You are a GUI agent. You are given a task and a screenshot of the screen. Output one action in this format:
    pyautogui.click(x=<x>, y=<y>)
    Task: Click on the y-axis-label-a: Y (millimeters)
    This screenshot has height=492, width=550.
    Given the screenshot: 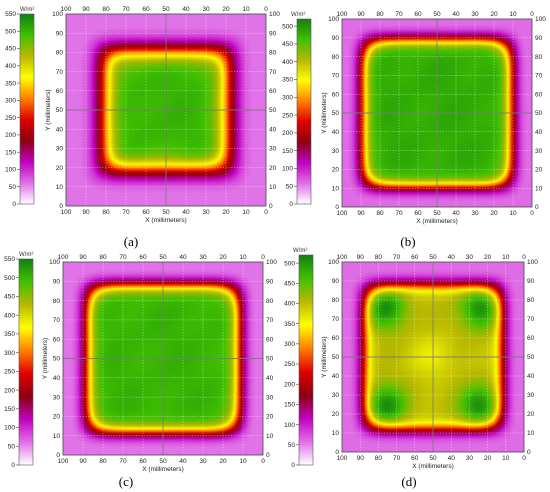 What is the action you would take?
    pyautogui.click(x=48, y=109)
    